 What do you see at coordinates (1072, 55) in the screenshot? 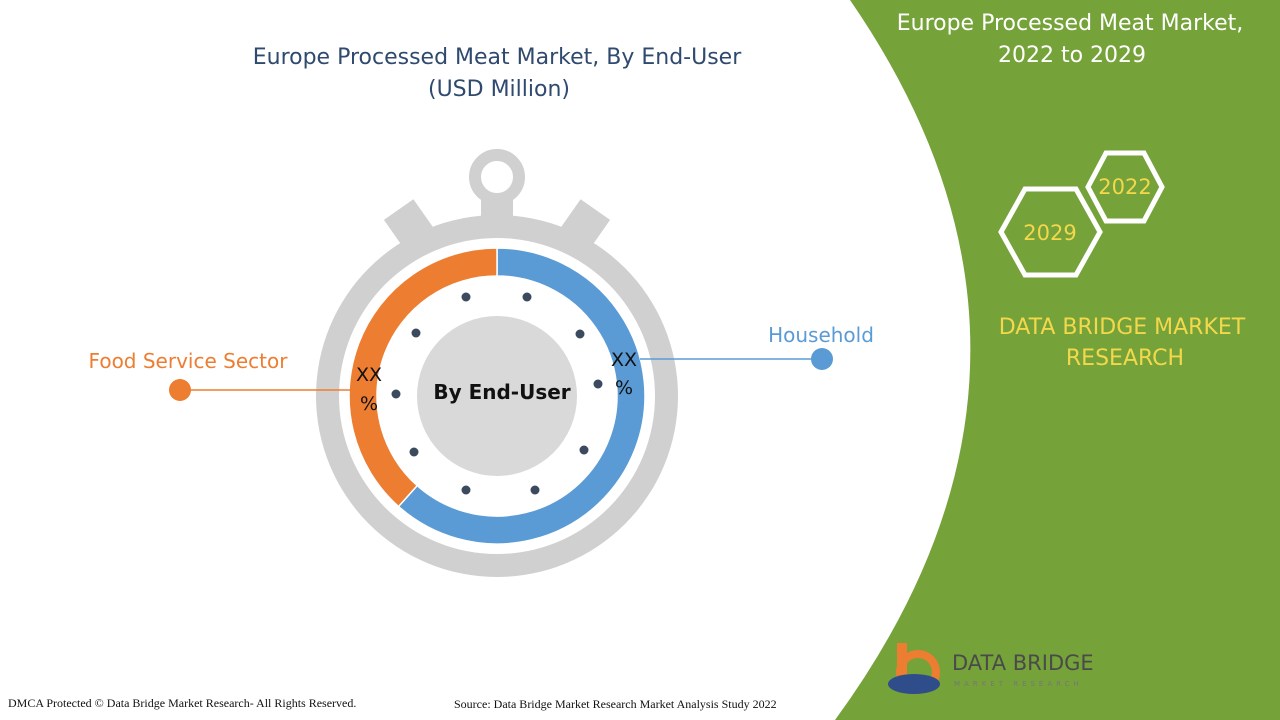
I see `panel-title: 2022 to 2029` at bounding box center [1072, 55].